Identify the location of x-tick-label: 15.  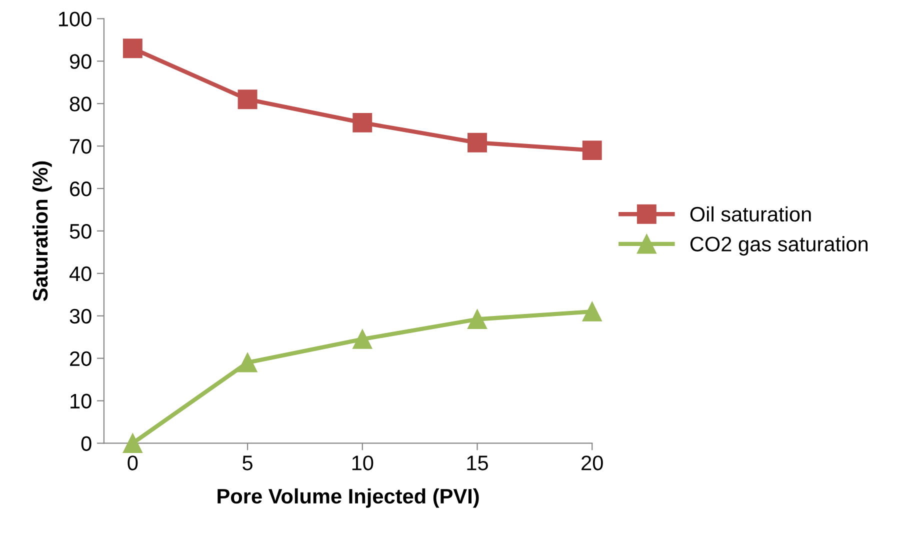
(477, 463).